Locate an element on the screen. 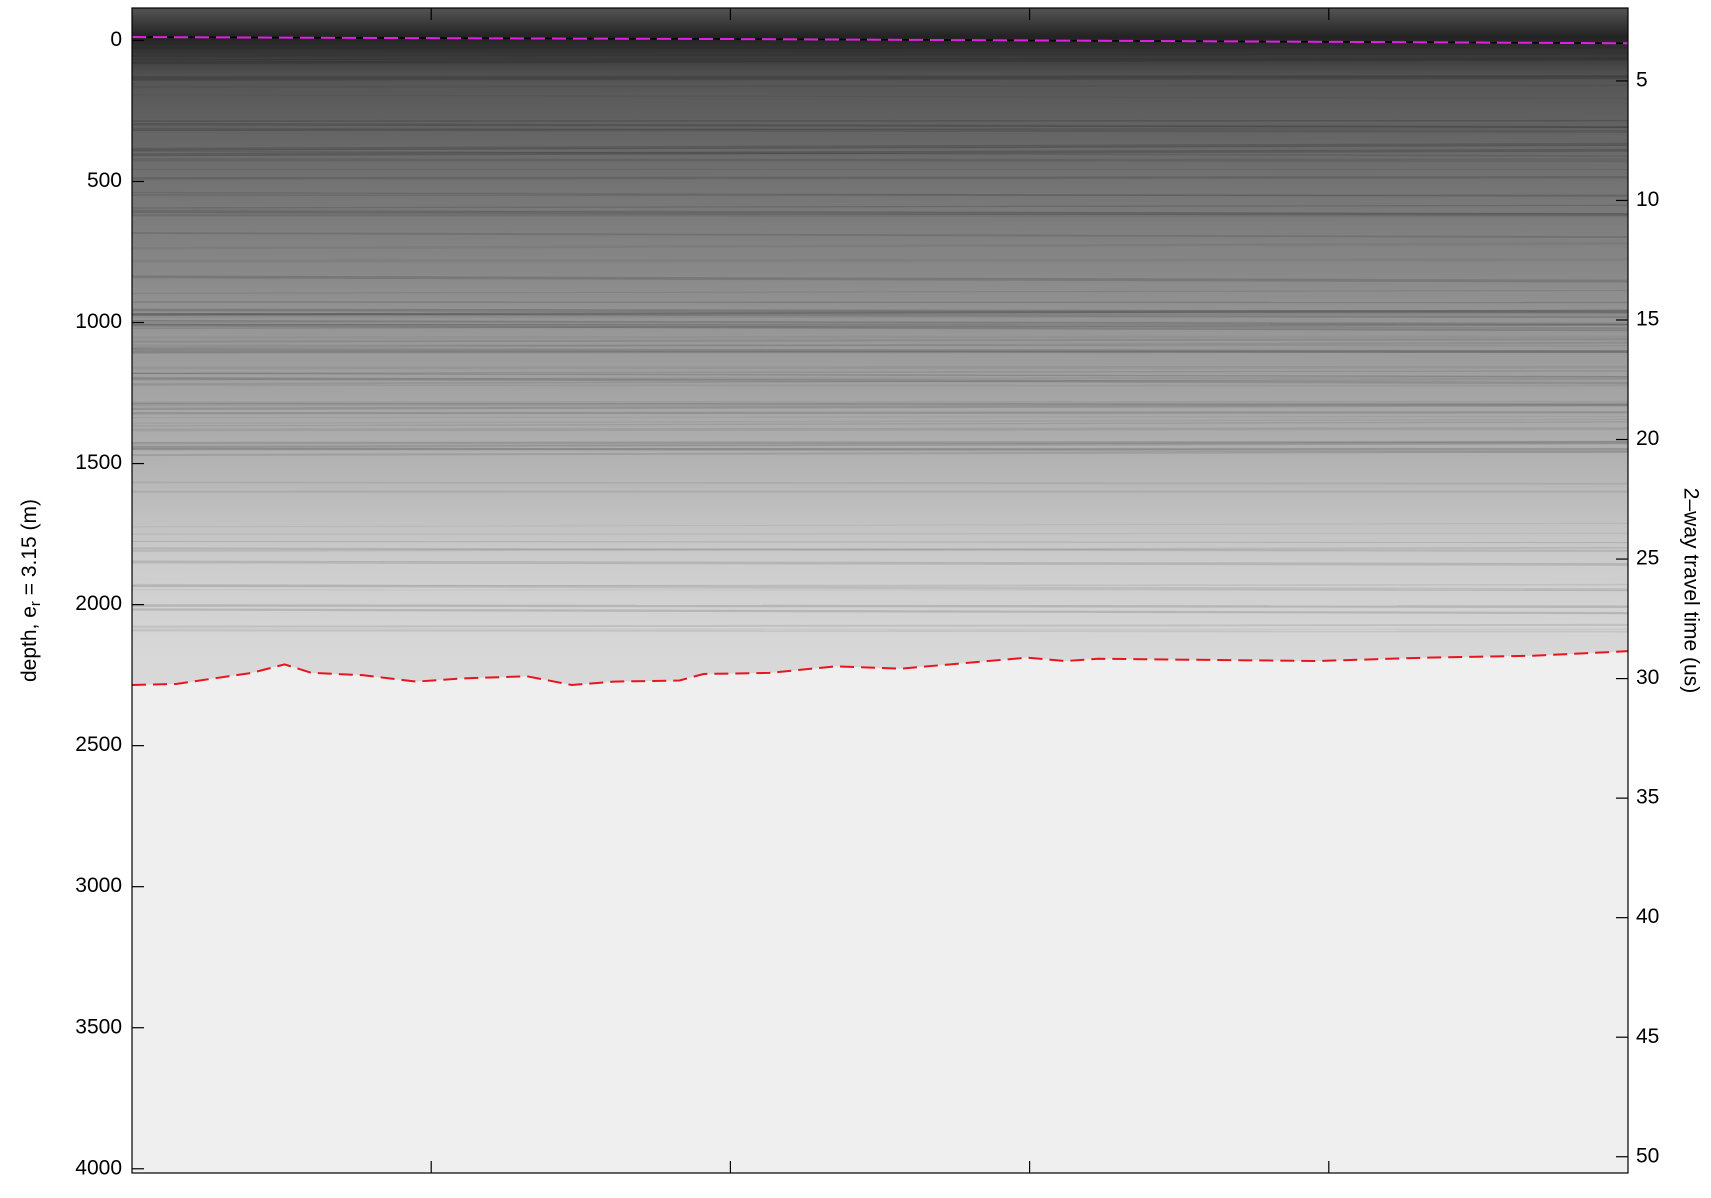 The image size is (1711, 1198). y2-axis-label: 2–way travel time (us) is located at coordinates (1690, 590).